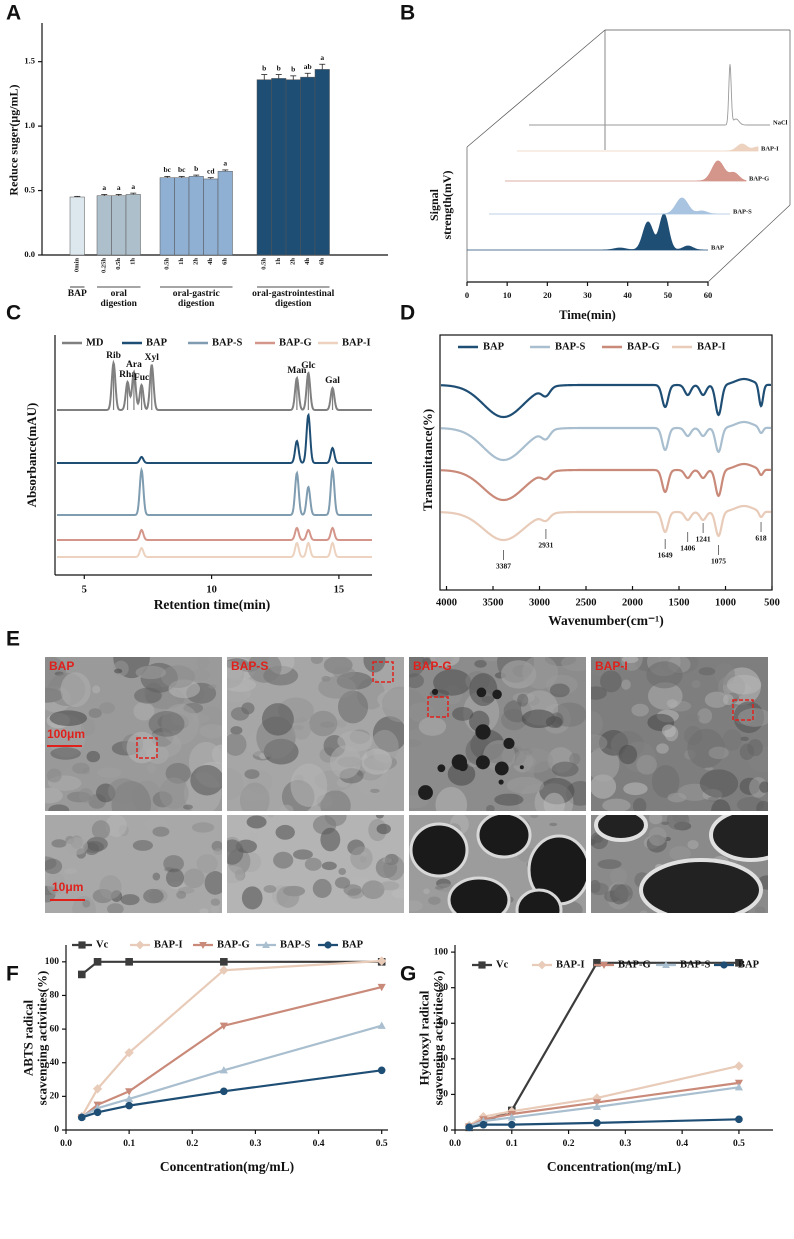 The height and width of the screenshot is (1239, 794). I want to click on x-tick-label: 5, so click(84, 589).